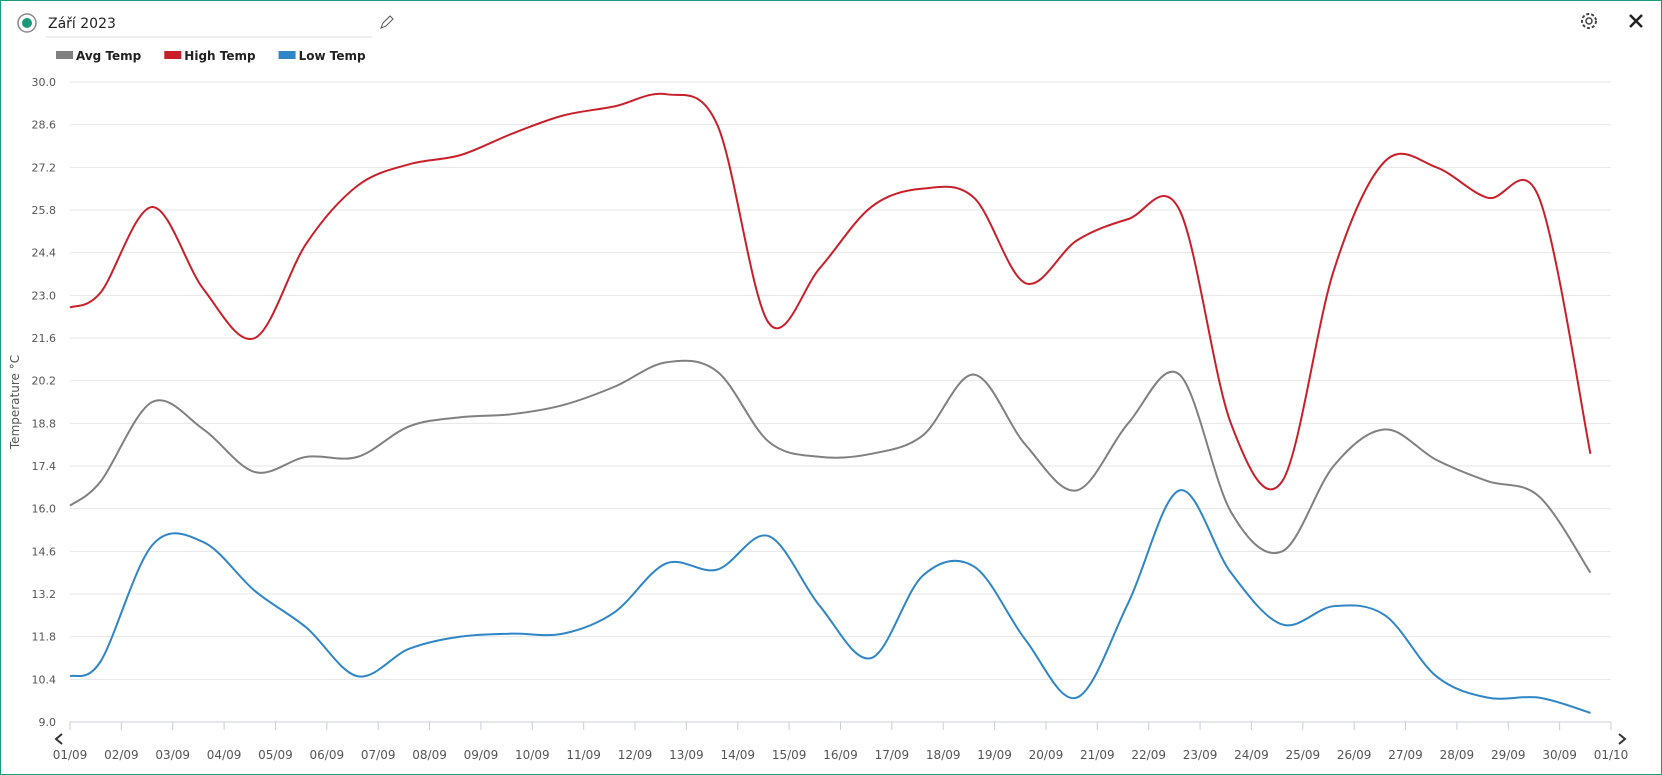 The image size is (1662, 775). Describe the element at coordinates (994, 755) in the screenshot. I see `x-tick-label: 19/09` at that location.